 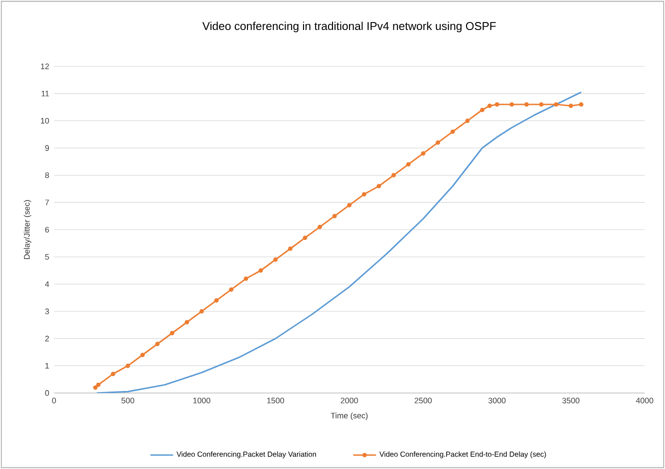 I want to click on y-tick-label: 3, so click(x=47, y=311).